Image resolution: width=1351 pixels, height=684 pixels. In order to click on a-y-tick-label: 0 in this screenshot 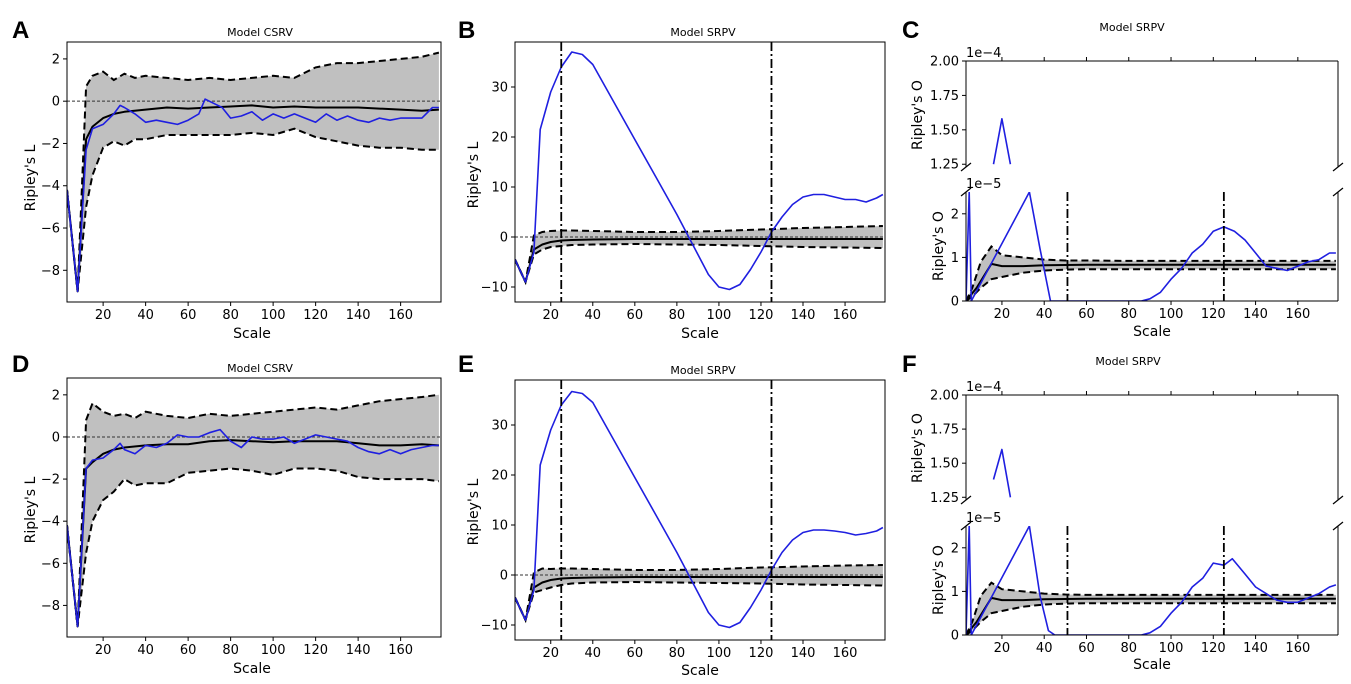, I will do `click(56, 102)`.